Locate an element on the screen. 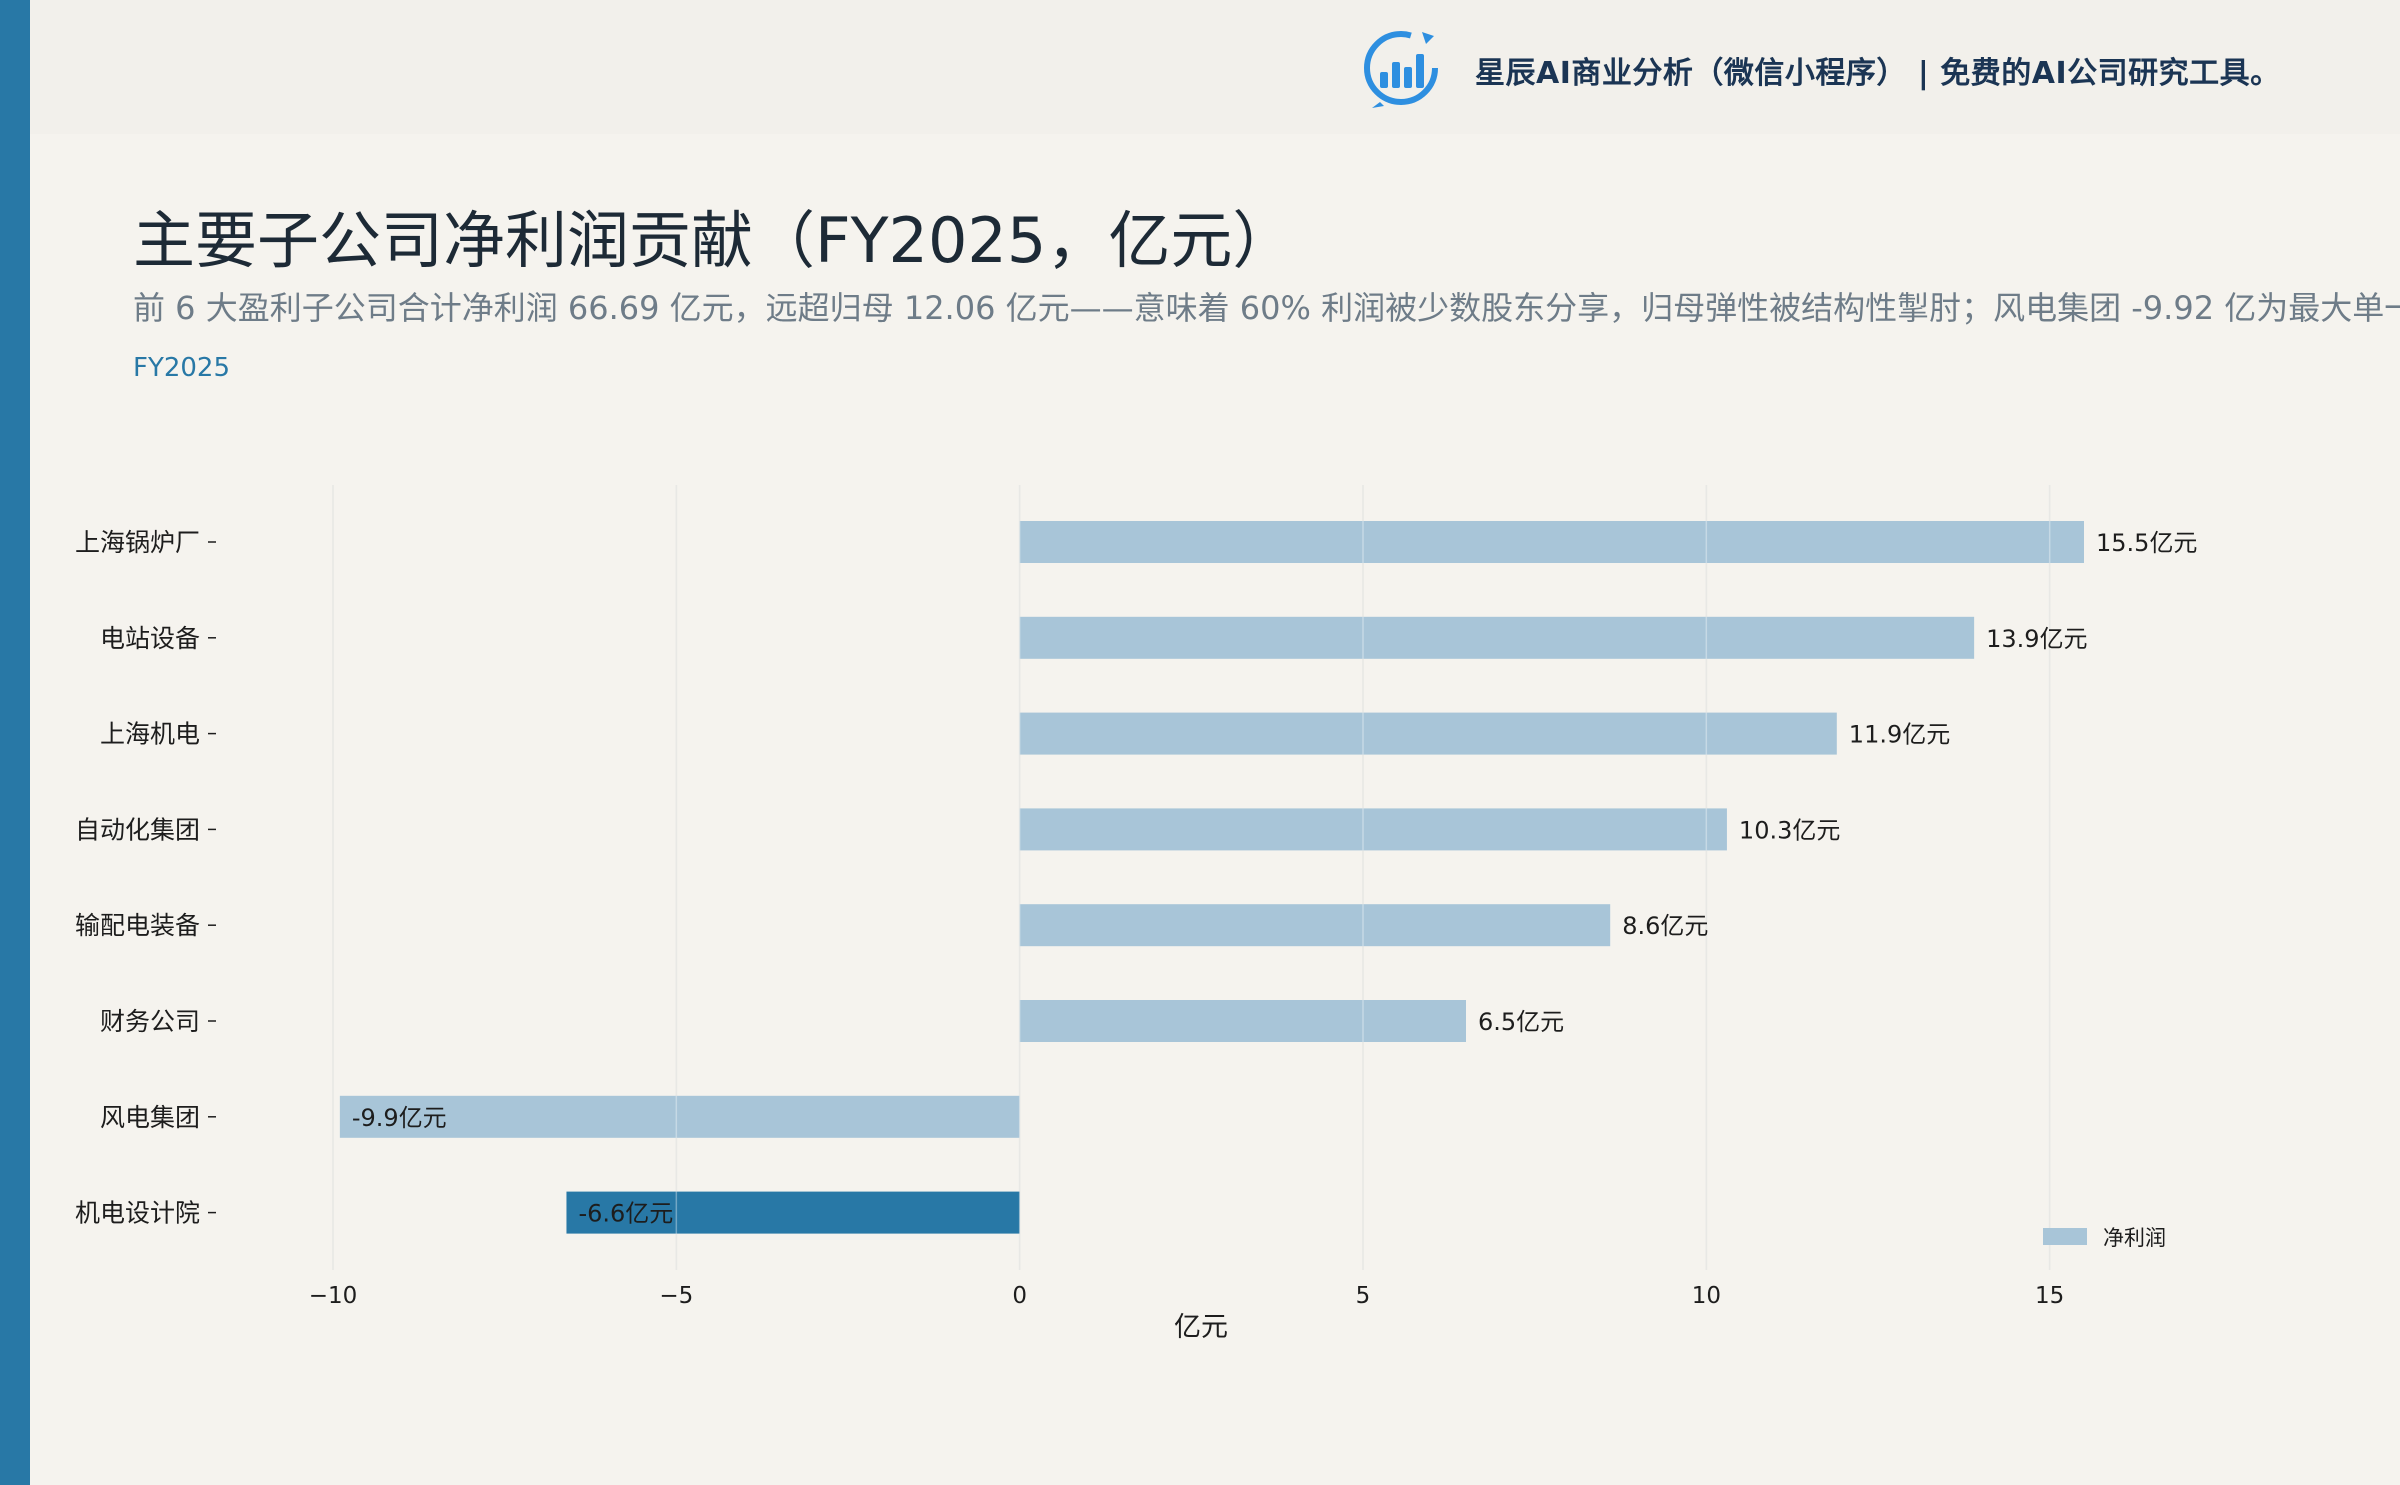 This screenshot has width=2400, height=1485. value-label: -9.9亿元 is located at coordinates (399, 1118).